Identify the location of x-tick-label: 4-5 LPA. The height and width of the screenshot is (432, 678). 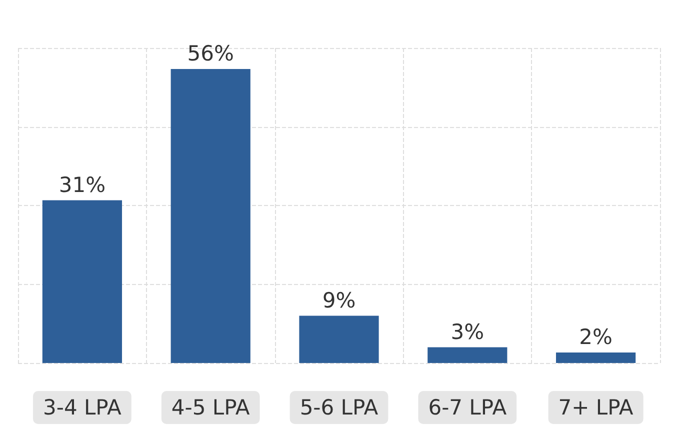
(210, 408).